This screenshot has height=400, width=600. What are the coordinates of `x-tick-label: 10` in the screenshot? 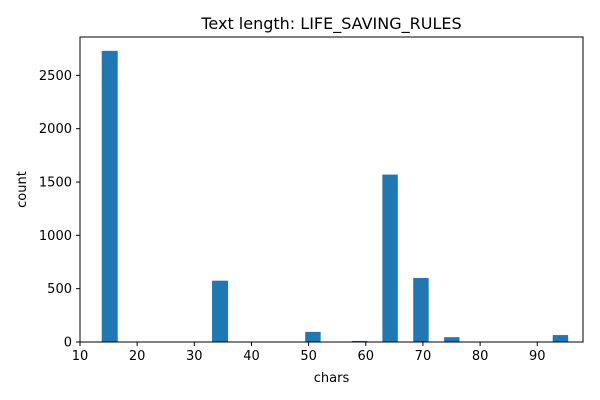 It's located at (80, 356).